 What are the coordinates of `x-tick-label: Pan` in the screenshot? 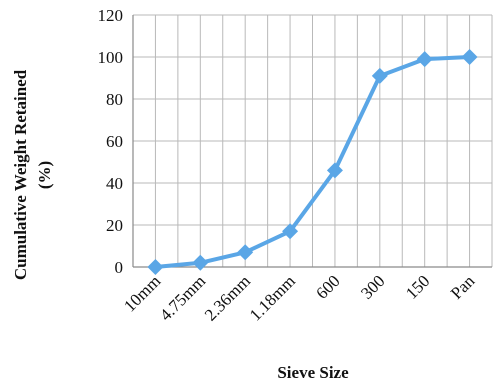 It's located at (463, 287).